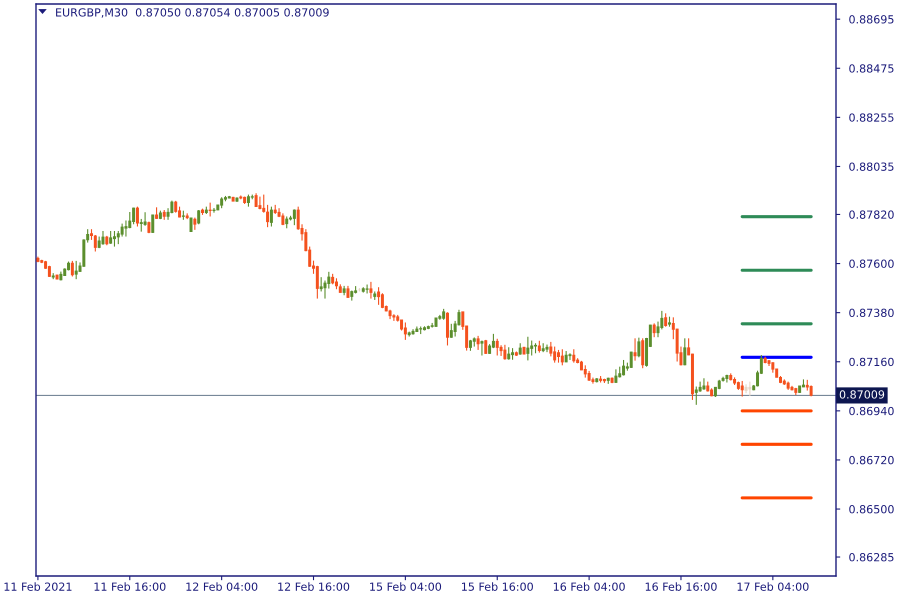  I want to click on y-tick-label: 0.86940, so click(871, 411).